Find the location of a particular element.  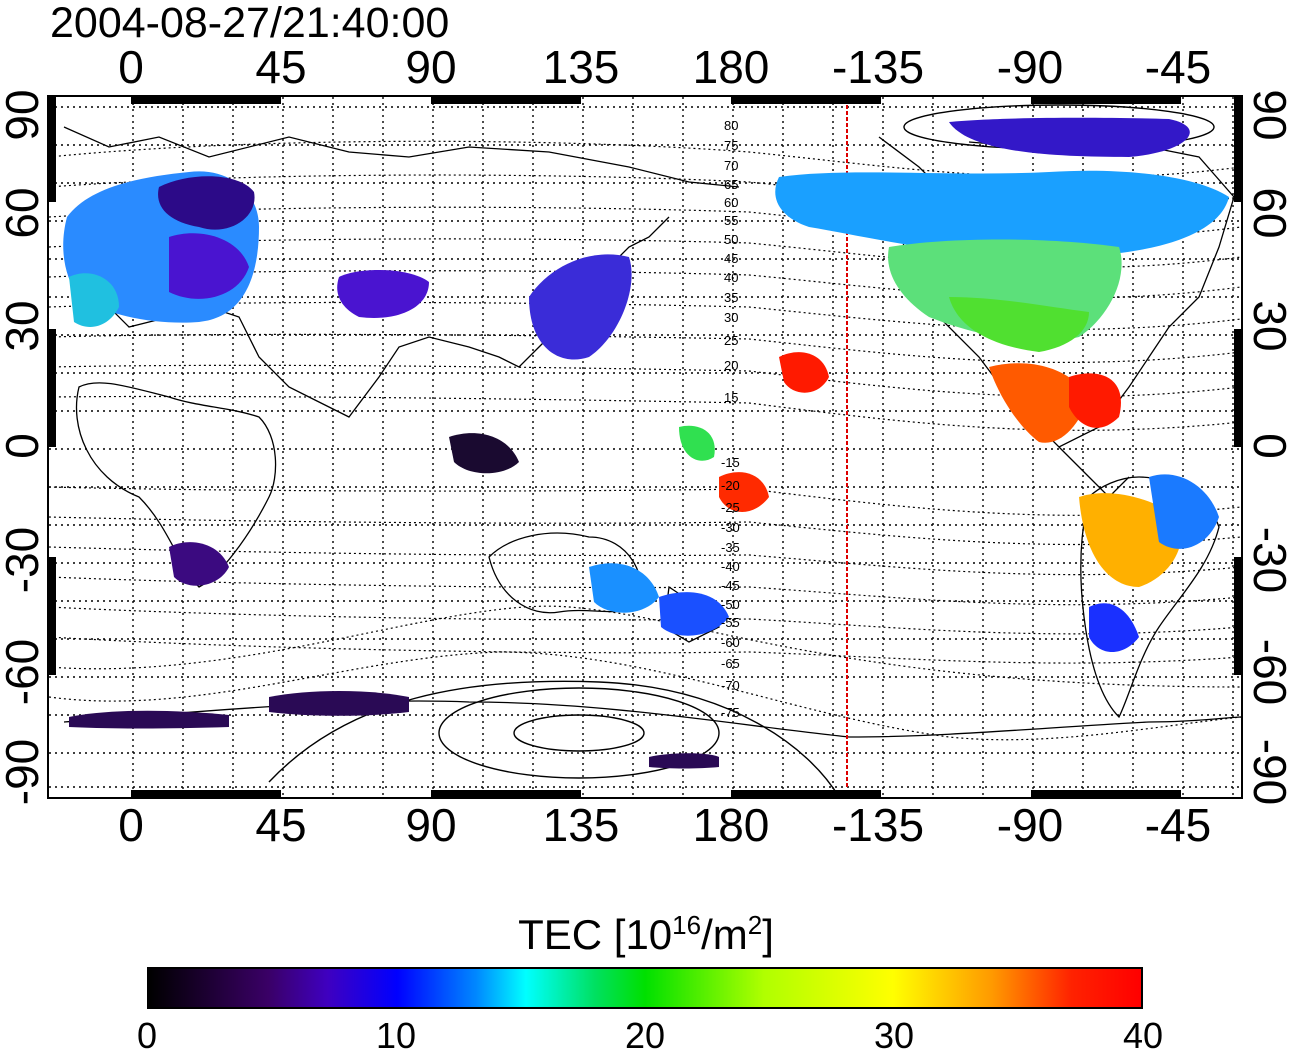

colorbar-tick: 30 is located at coordinates (894, 1035).